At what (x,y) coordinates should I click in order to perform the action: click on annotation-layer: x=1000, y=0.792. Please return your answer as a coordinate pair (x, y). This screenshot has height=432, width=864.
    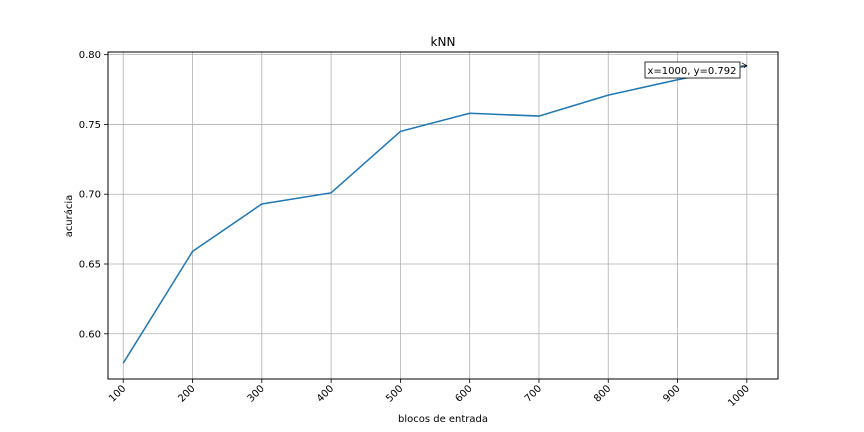
    Looking at the image, I should click on (696, 70).